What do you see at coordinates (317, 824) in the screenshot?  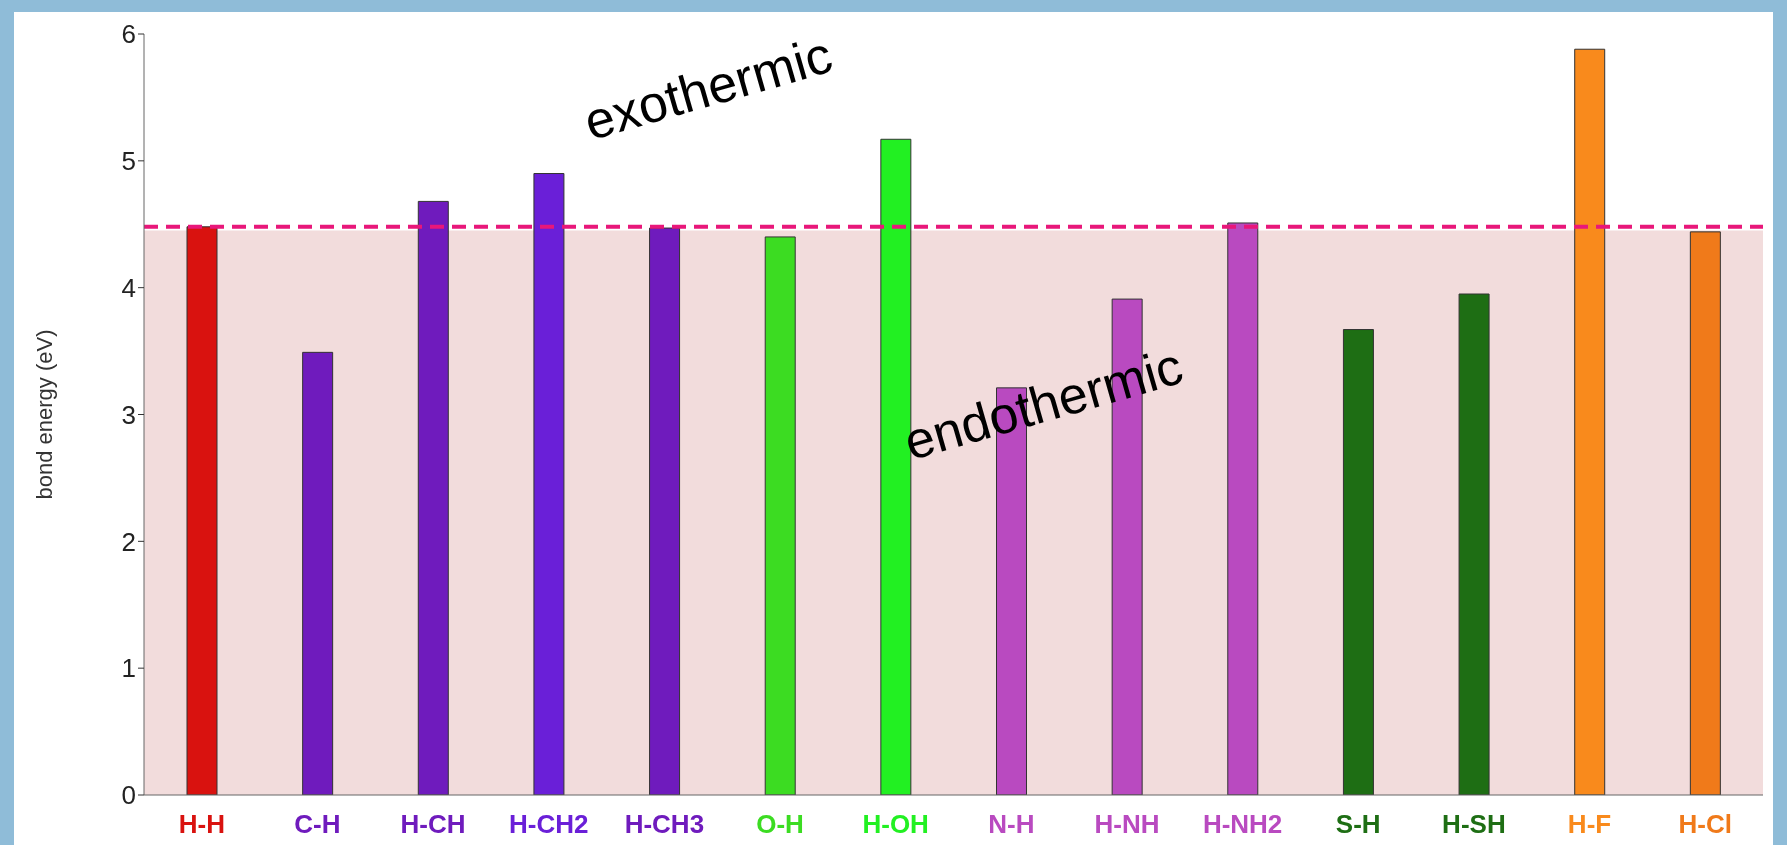 I see `x-tick-label: C-H` at bounding box center [317, 824].